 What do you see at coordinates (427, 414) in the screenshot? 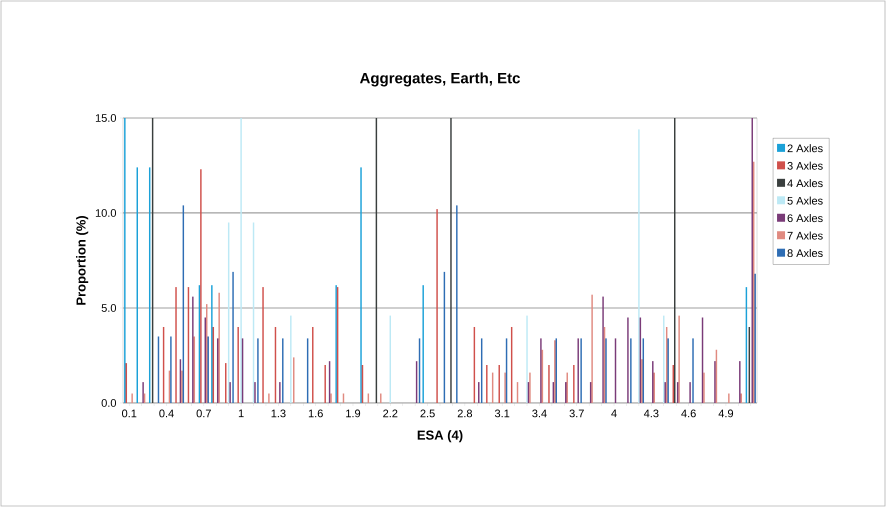
I see `x-tick-label: 2.5` at bounding box center [427, 414].